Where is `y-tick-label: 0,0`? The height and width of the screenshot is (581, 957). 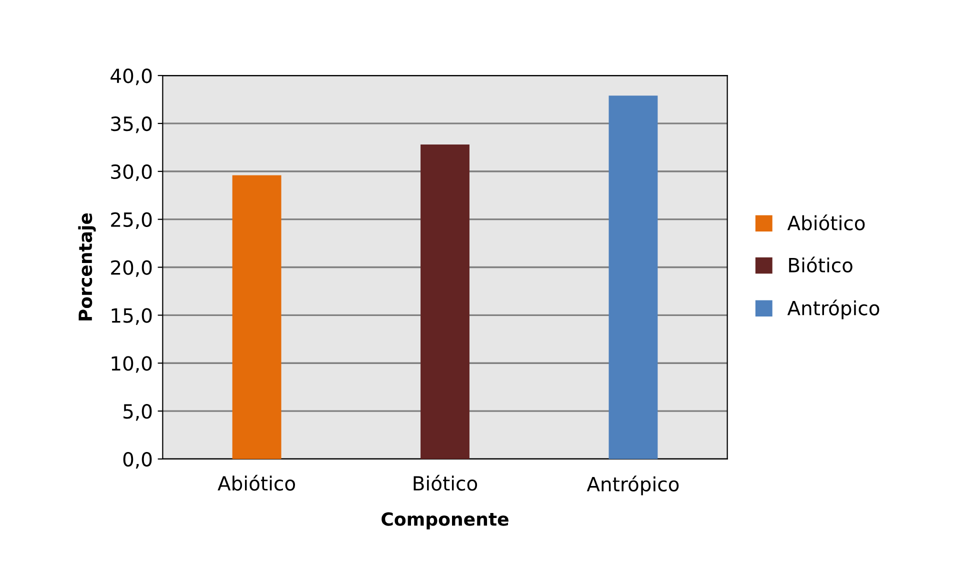 y-tick-label: 0,0 is located at coordinates (137, 460).